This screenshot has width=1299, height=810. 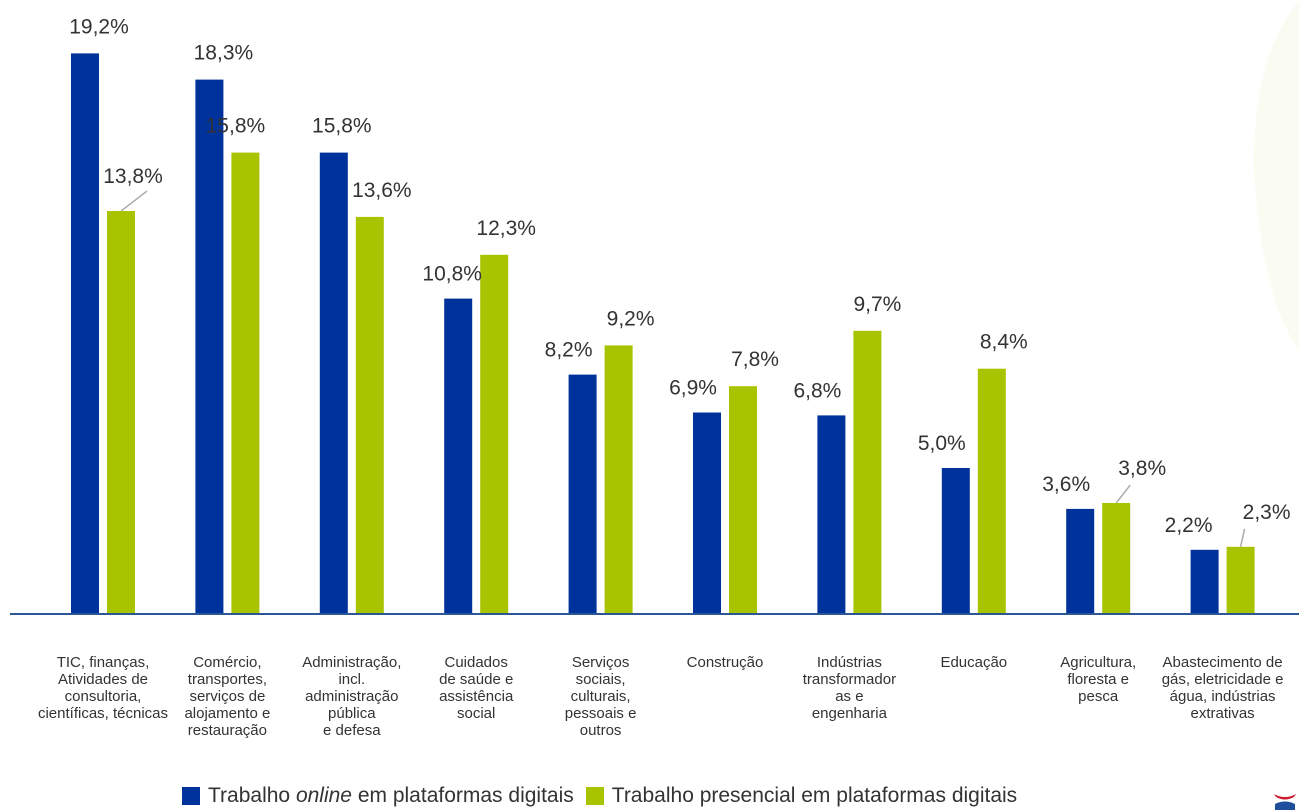 I want to click on value-label-online-3: 10,8%, so click(x=452, y=274).